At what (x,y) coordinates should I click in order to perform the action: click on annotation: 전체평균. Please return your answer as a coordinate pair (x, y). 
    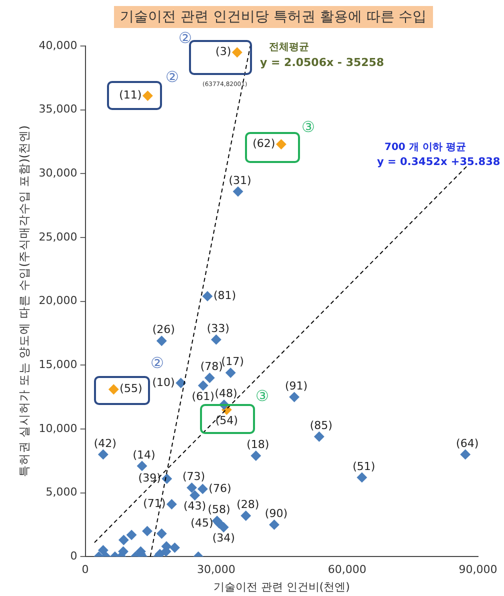
    Looking at the image, I should click on (289, 47).